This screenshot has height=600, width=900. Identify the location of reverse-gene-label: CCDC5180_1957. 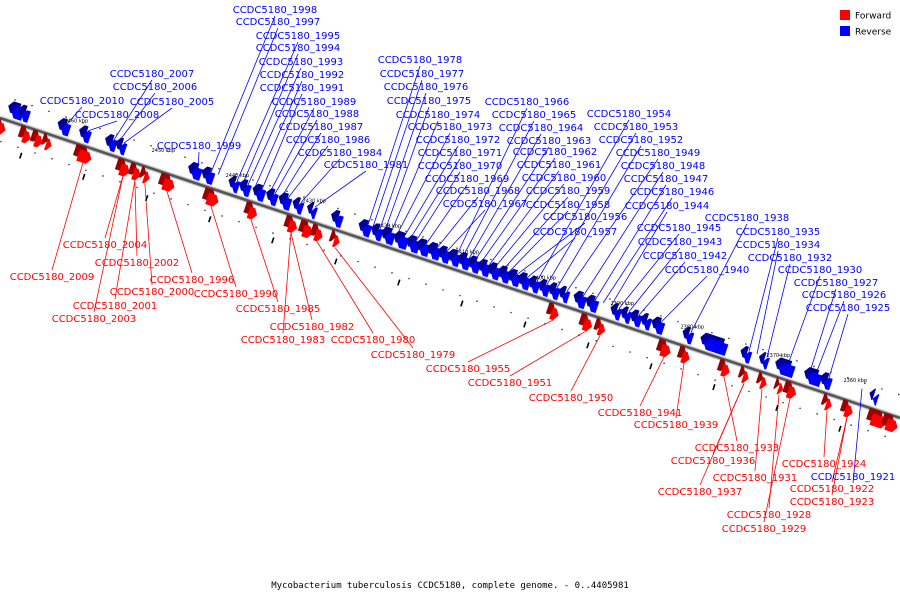
(575, 232).